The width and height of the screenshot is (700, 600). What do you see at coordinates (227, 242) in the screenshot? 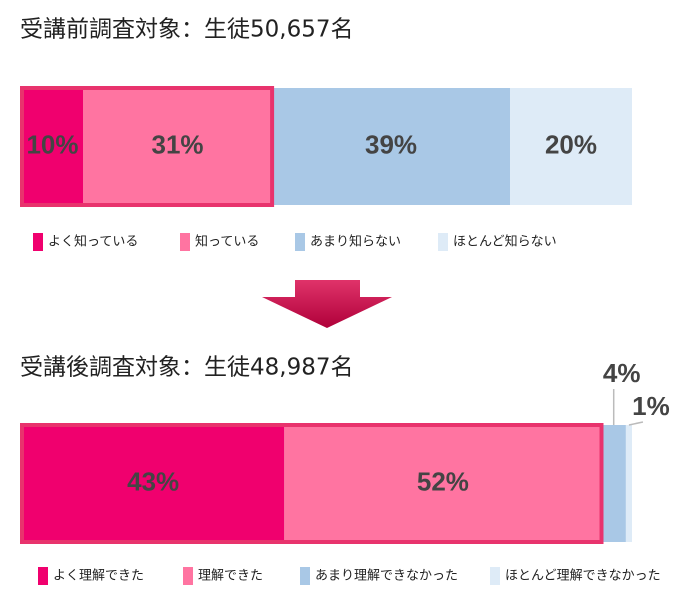
I see `legend-label: 知っている` at bounding box center [227, 242].